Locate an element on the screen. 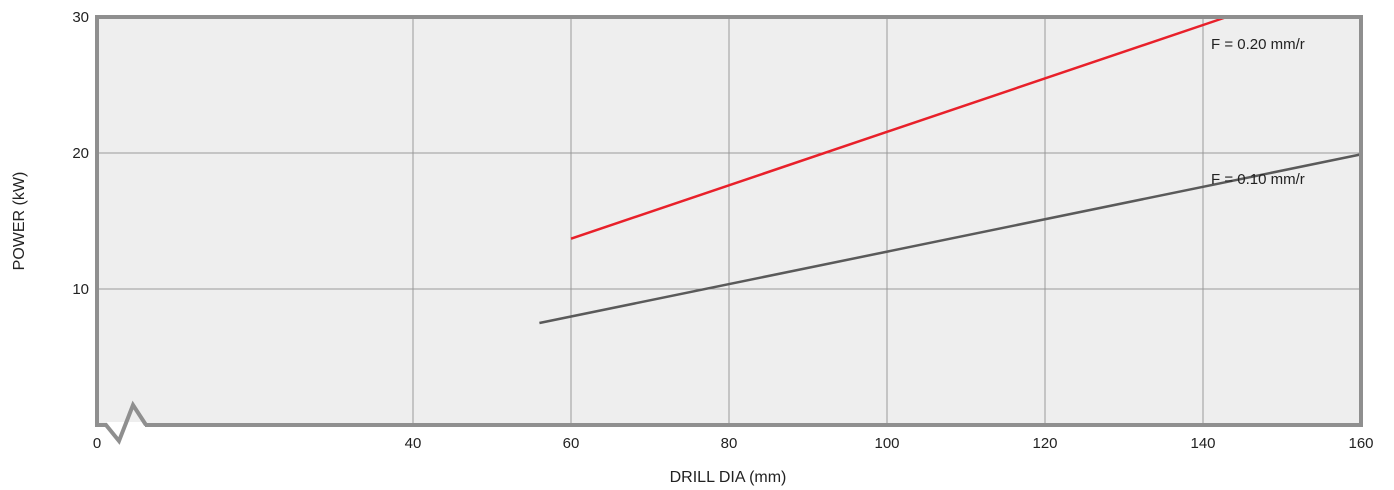 This screenshot has width=1394, height=490. x-tick-label: 100 is located at coordinates (886, 443).